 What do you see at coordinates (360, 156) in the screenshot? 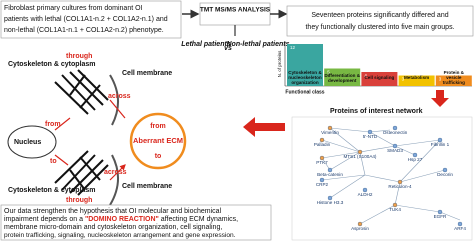
I see `node-label: MTS1 (S100A4)` at bounding box center [360, 156].